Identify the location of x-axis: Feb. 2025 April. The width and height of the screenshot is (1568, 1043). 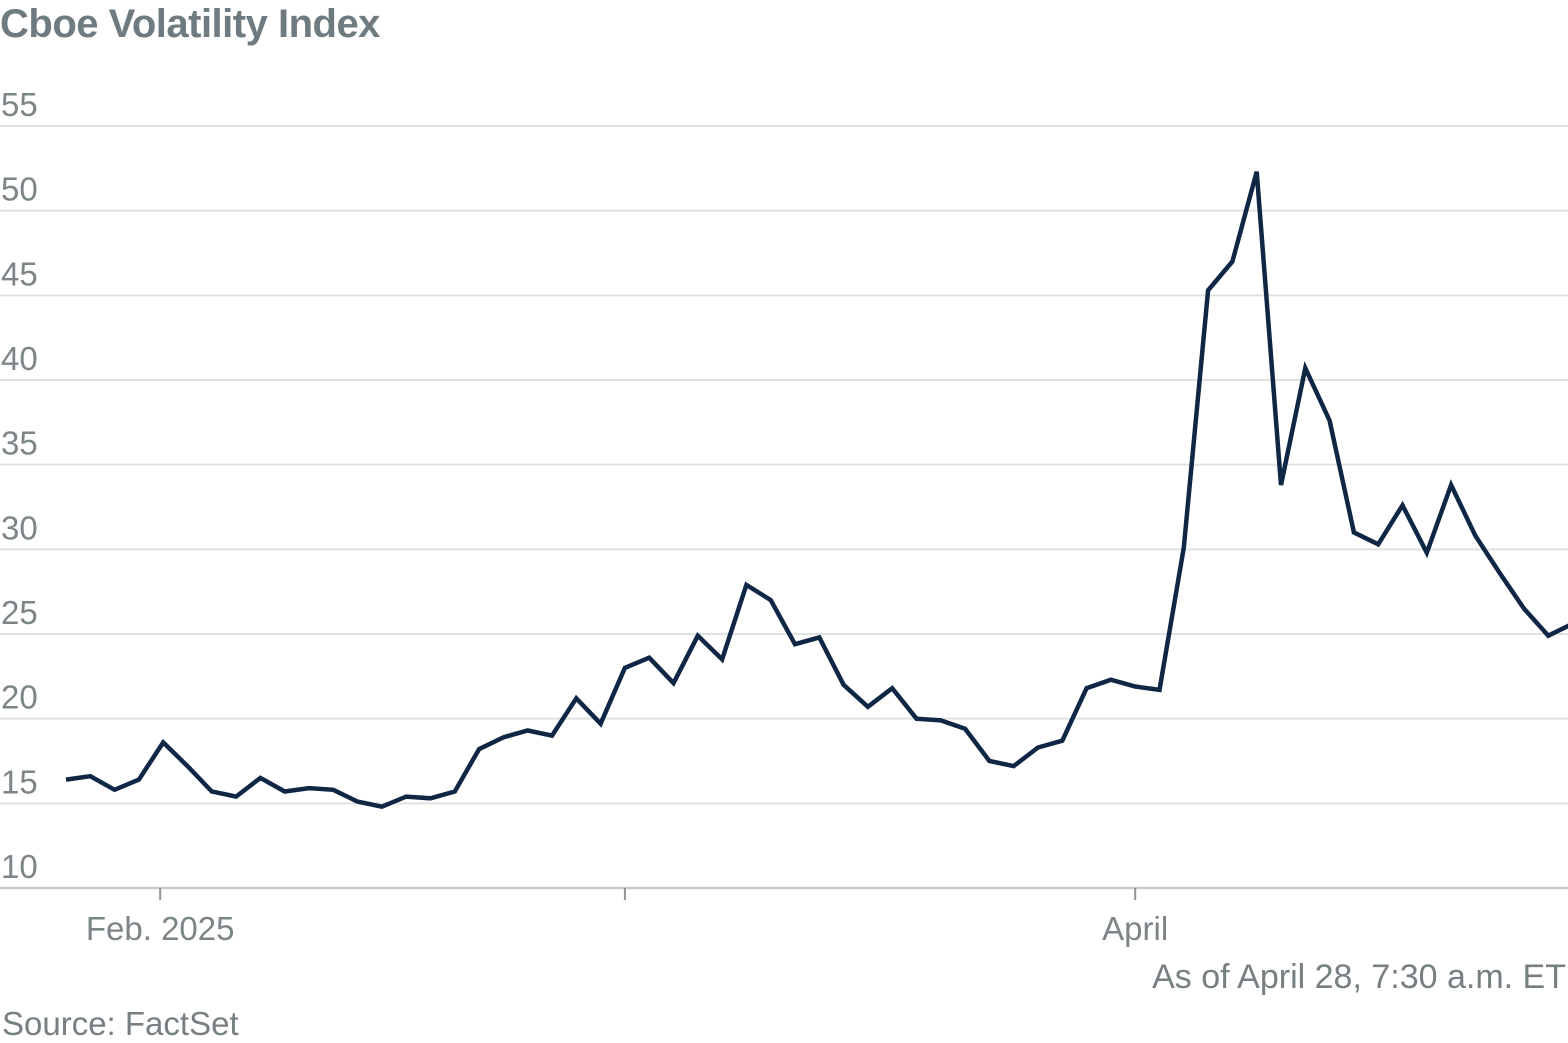
(627, 917).